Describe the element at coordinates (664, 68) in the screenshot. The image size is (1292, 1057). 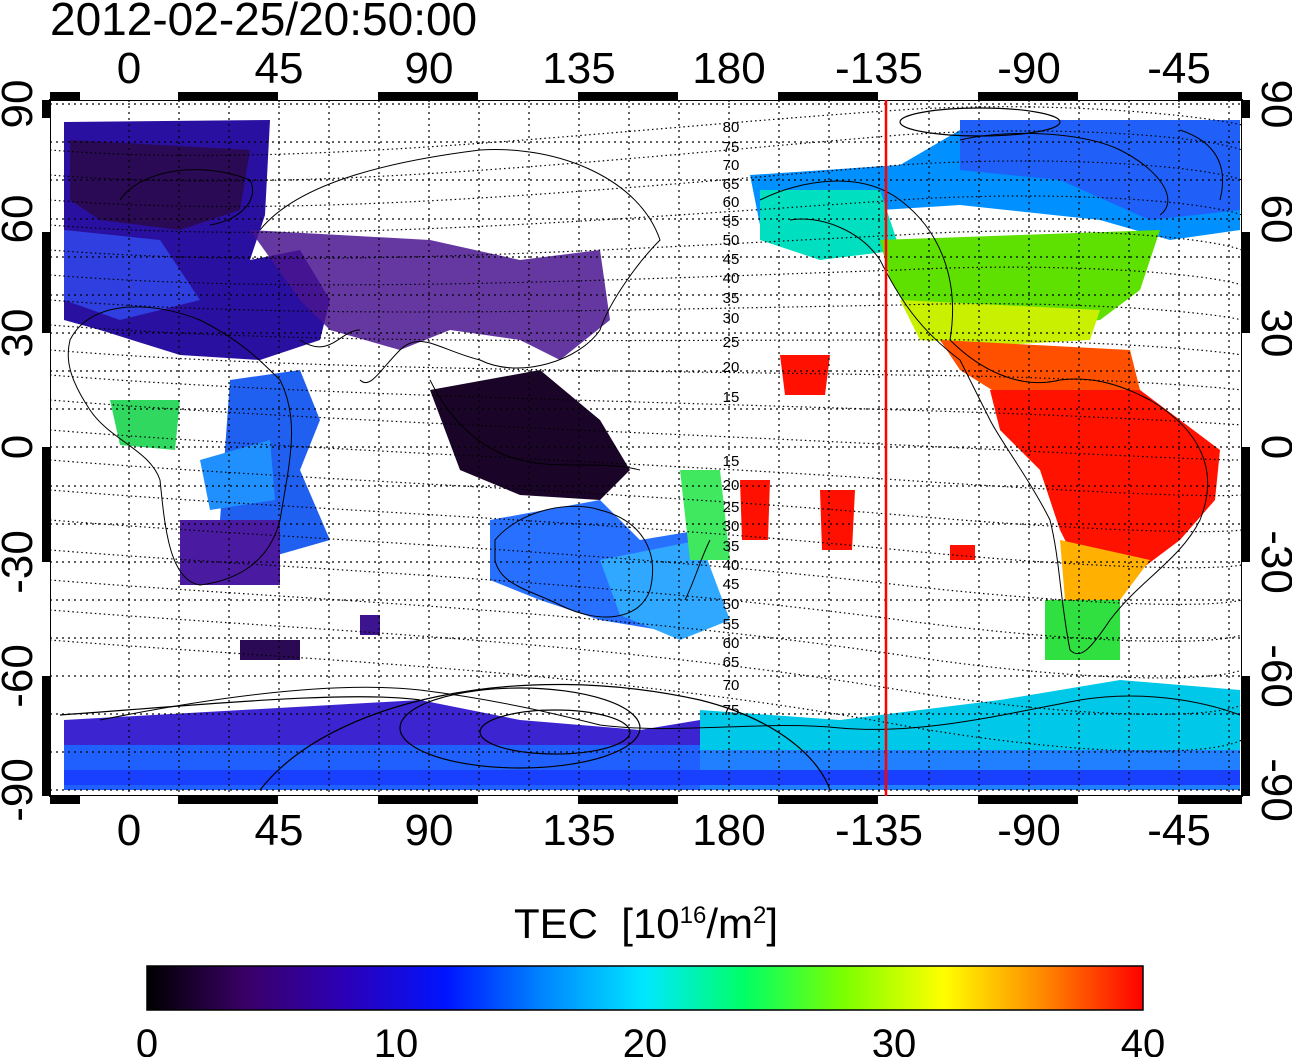
I see `top-longitude-labels: 0 45 90 135 180 -135 -90 -45` at that location.